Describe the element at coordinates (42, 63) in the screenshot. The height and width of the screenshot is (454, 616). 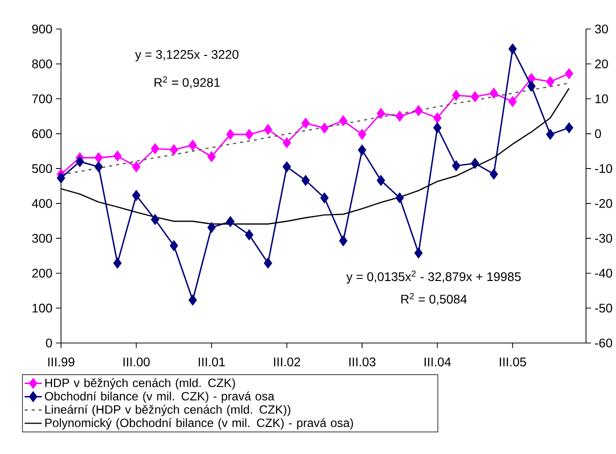
I see `y-tick-label: 800` at that location.